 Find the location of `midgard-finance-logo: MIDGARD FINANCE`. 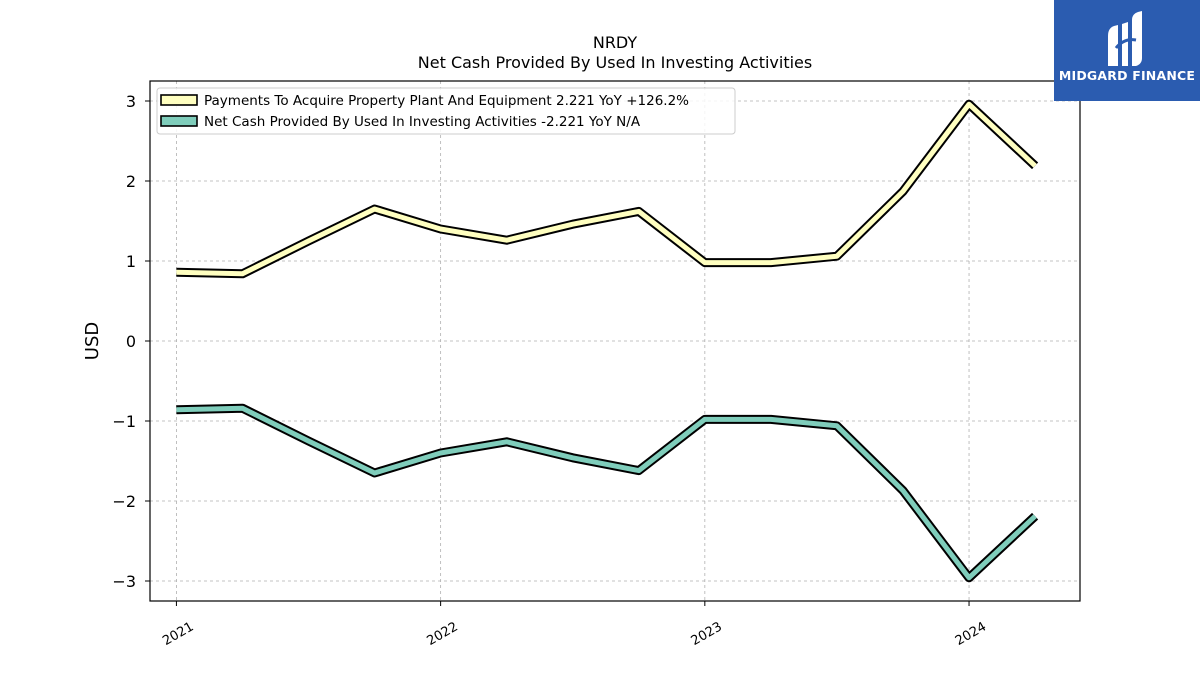

midgard-finance-logo: MIDGARD FINANCE is located at coordinates (1127, 50).